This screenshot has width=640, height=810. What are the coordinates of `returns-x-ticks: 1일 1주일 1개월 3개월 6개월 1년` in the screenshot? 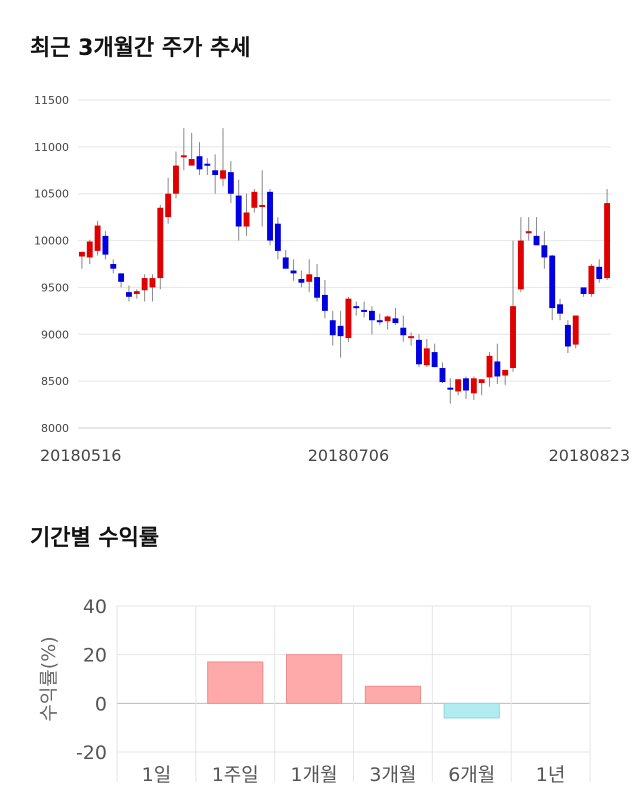 It's located at (354, 775).